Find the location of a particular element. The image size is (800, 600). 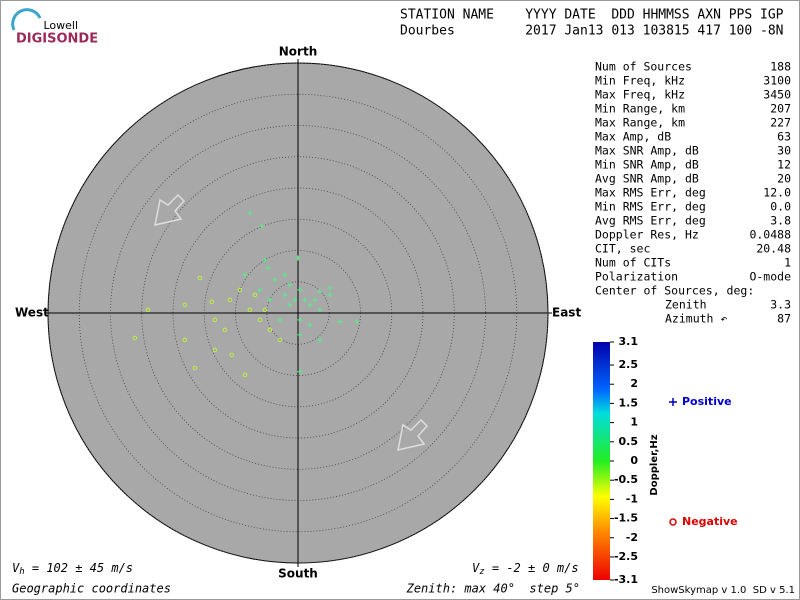

center-label: Zenith is located at coordinates (686, 305).